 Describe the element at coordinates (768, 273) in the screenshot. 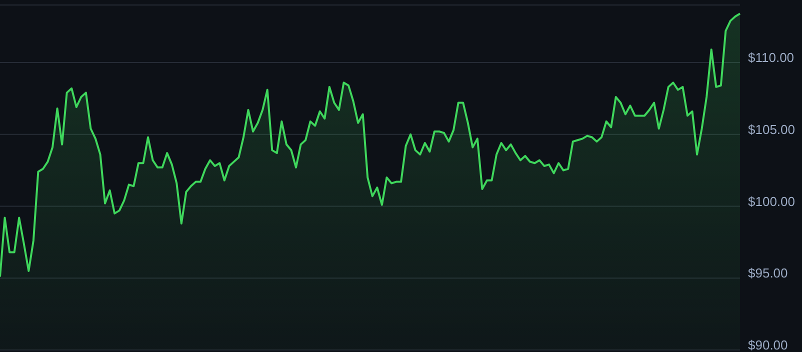

I see `y-tick-label: $95.00` at that location.